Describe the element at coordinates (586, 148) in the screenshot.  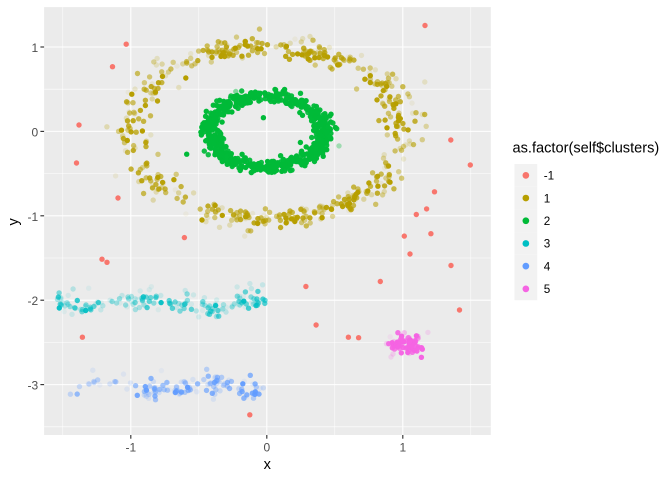
I see `svg-text: as.factor(self$clusters)` at that location.